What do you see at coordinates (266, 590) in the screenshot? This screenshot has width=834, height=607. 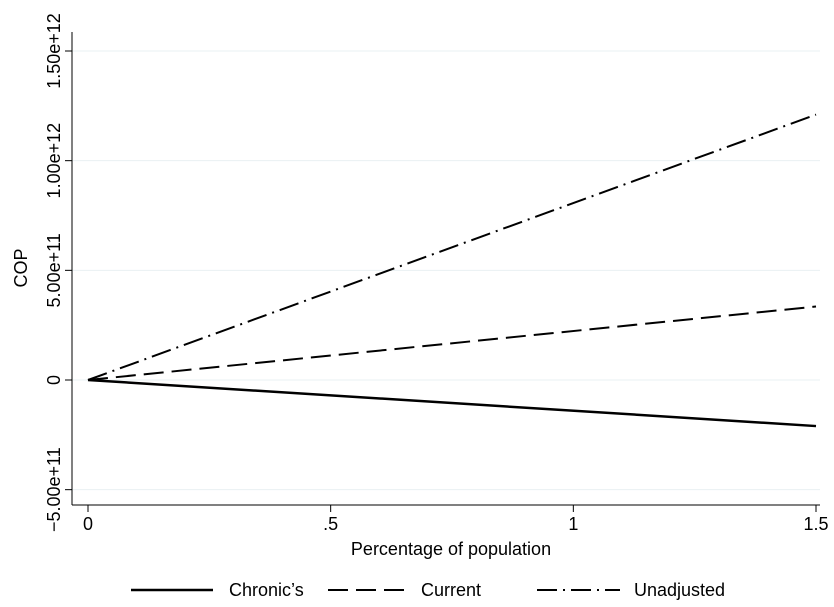 I see `legend-label: Chronic’s` at bounding box center [266, 590].